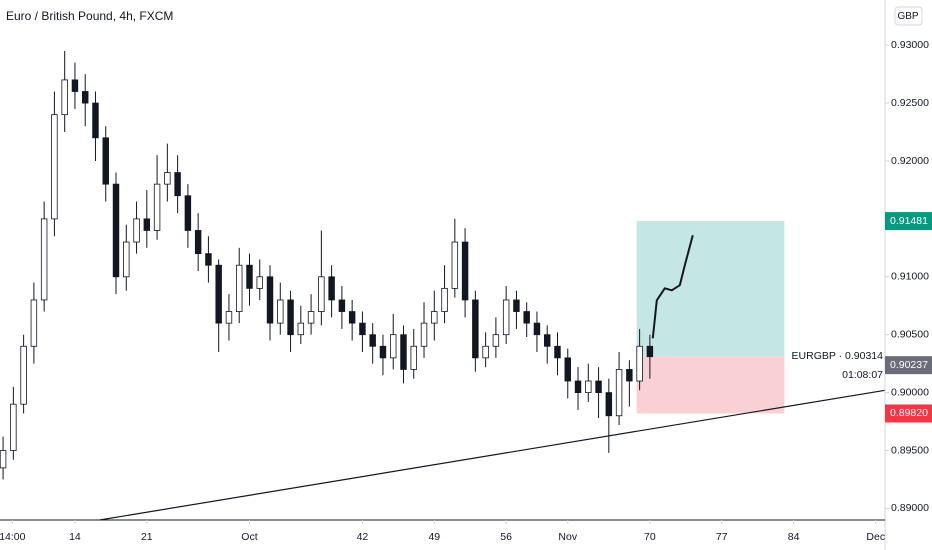 Image resolution: width=932 pixels, height=550 pixels. Describe the element at coordinates (910, 450) in the screenshot. I see `y-tick-label: 0.89500` at that location.